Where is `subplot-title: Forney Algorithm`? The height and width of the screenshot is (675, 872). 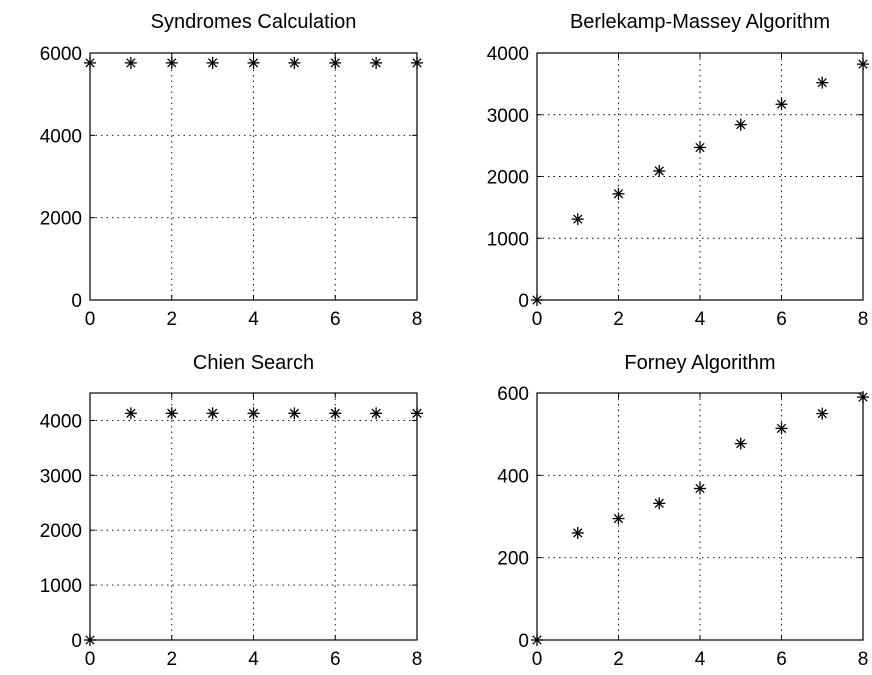 subplot-title: Forney Algorithm is located at coordinates (699, 363).